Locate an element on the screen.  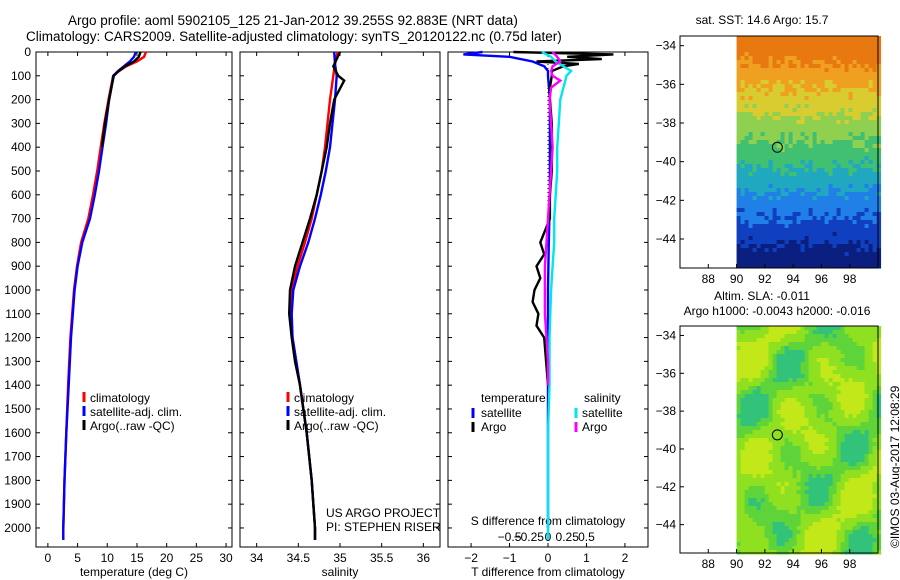
temperature-series-argo-raw-qc- is located at coordinates (121, 99).